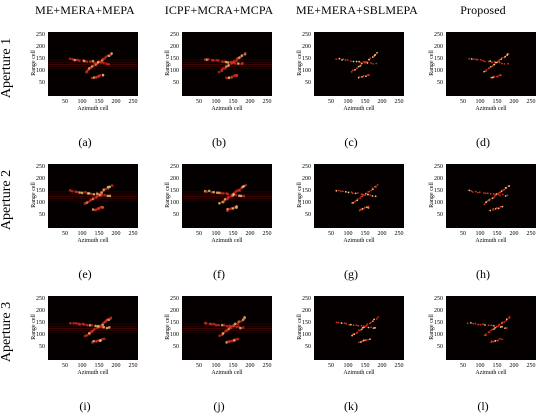 This screenshot has width=550, height=420. What do you see at coordinates (483, 406) in the screenshot?
I see `subfigure-caption: (l)` at bounding box center [483, 406].